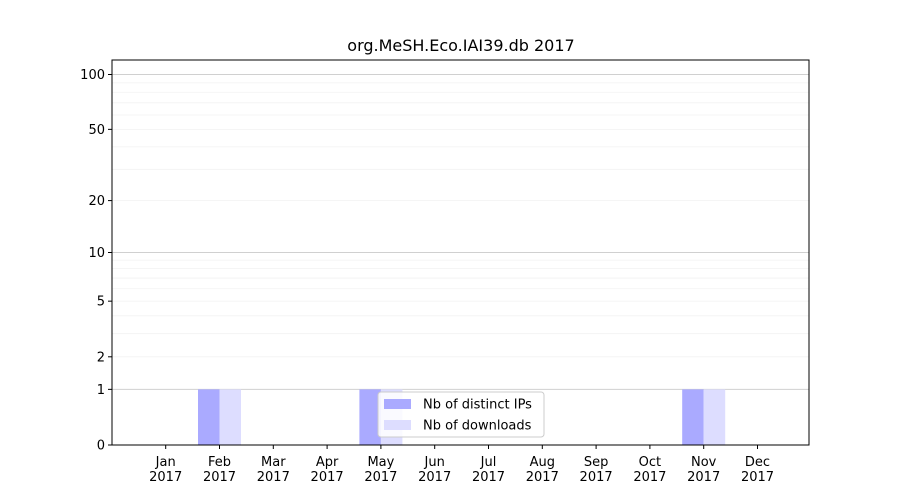 The width and height of the screenshot is (900, 500). I want to click on y-axis: 0 1 2 5 10 20 50 100, so click(96, 261).